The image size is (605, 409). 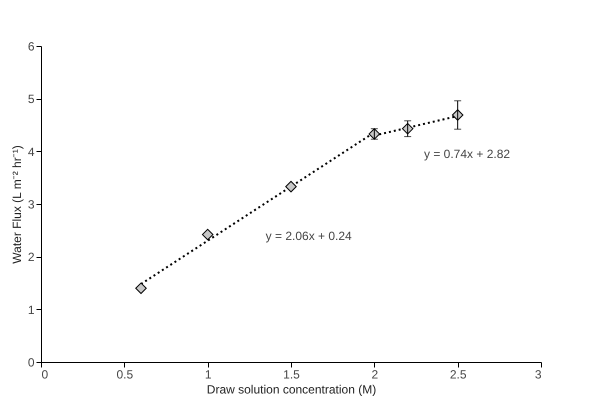 I want to click on x-tick-label: 0.5, so click(x=125, y=375).